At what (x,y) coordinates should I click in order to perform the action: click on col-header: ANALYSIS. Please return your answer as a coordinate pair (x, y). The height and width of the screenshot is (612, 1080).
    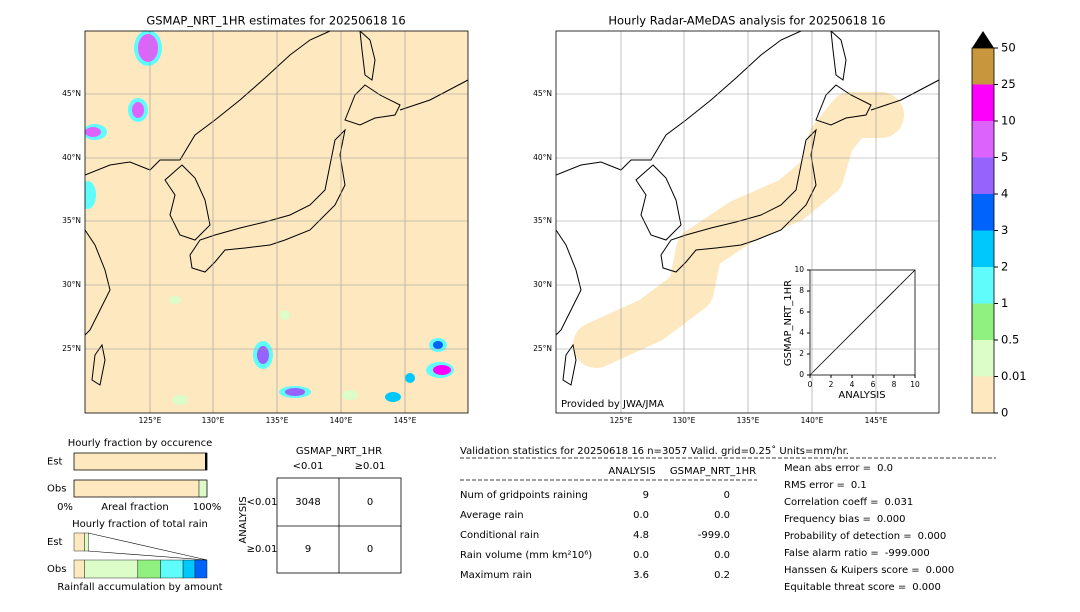
    Looking at the image, I should click on (631, 471).